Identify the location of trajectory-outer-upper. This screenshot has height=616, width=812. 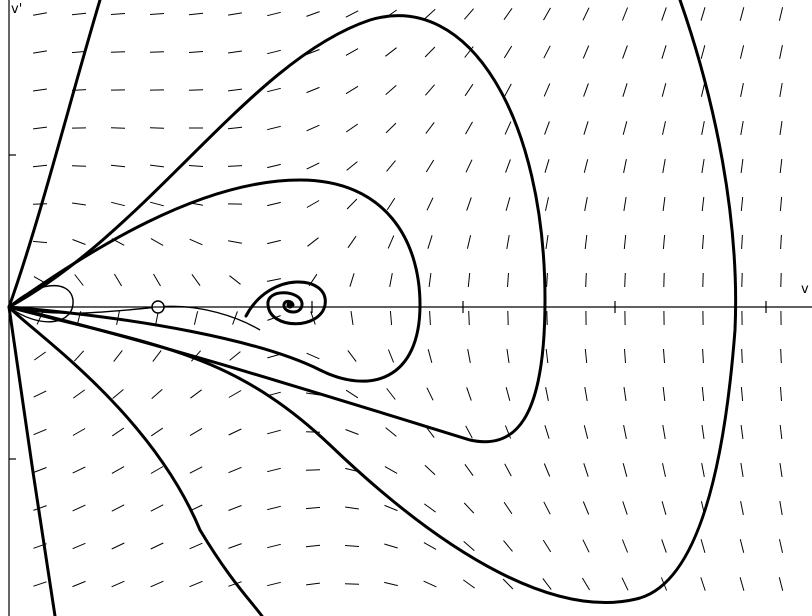
(54, 154).